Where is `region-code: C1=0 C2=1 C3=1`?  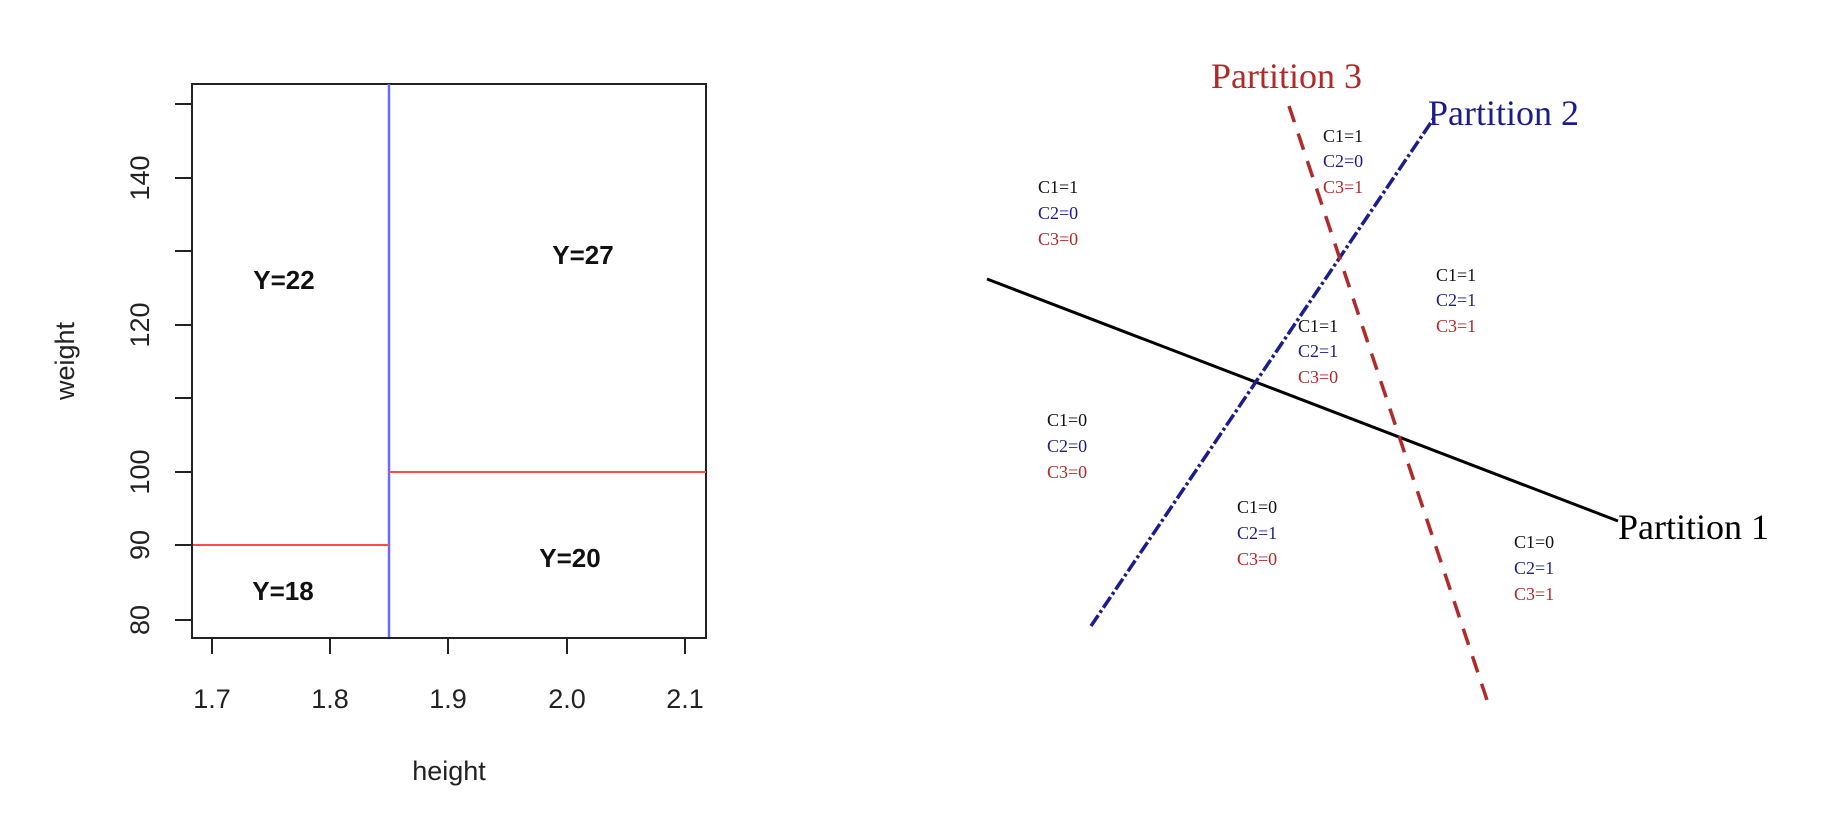 region-code: C1=0 C2=1 C3=1 is located at coordinates (1534, 568).